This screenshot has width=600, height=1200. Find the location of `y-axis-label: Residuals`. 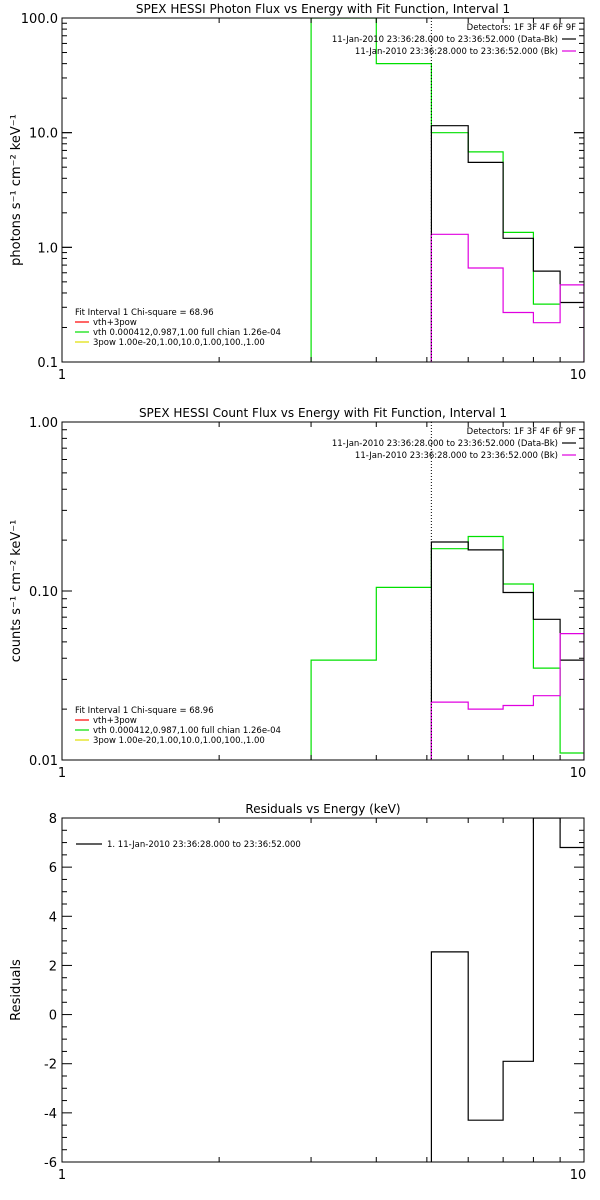

y-axis-label: Residuals is located at coordinates (16, 990).